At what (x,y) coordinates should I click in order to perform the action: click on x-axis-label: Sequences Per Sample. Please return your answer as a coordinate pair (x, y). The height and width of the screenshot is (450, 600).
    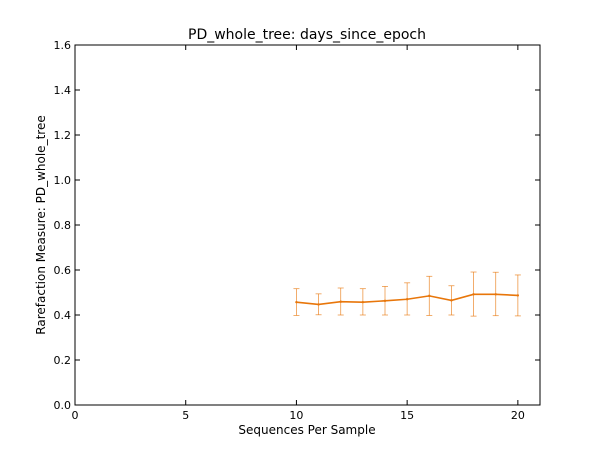
    Looking at the image, I should click on (306, 430).